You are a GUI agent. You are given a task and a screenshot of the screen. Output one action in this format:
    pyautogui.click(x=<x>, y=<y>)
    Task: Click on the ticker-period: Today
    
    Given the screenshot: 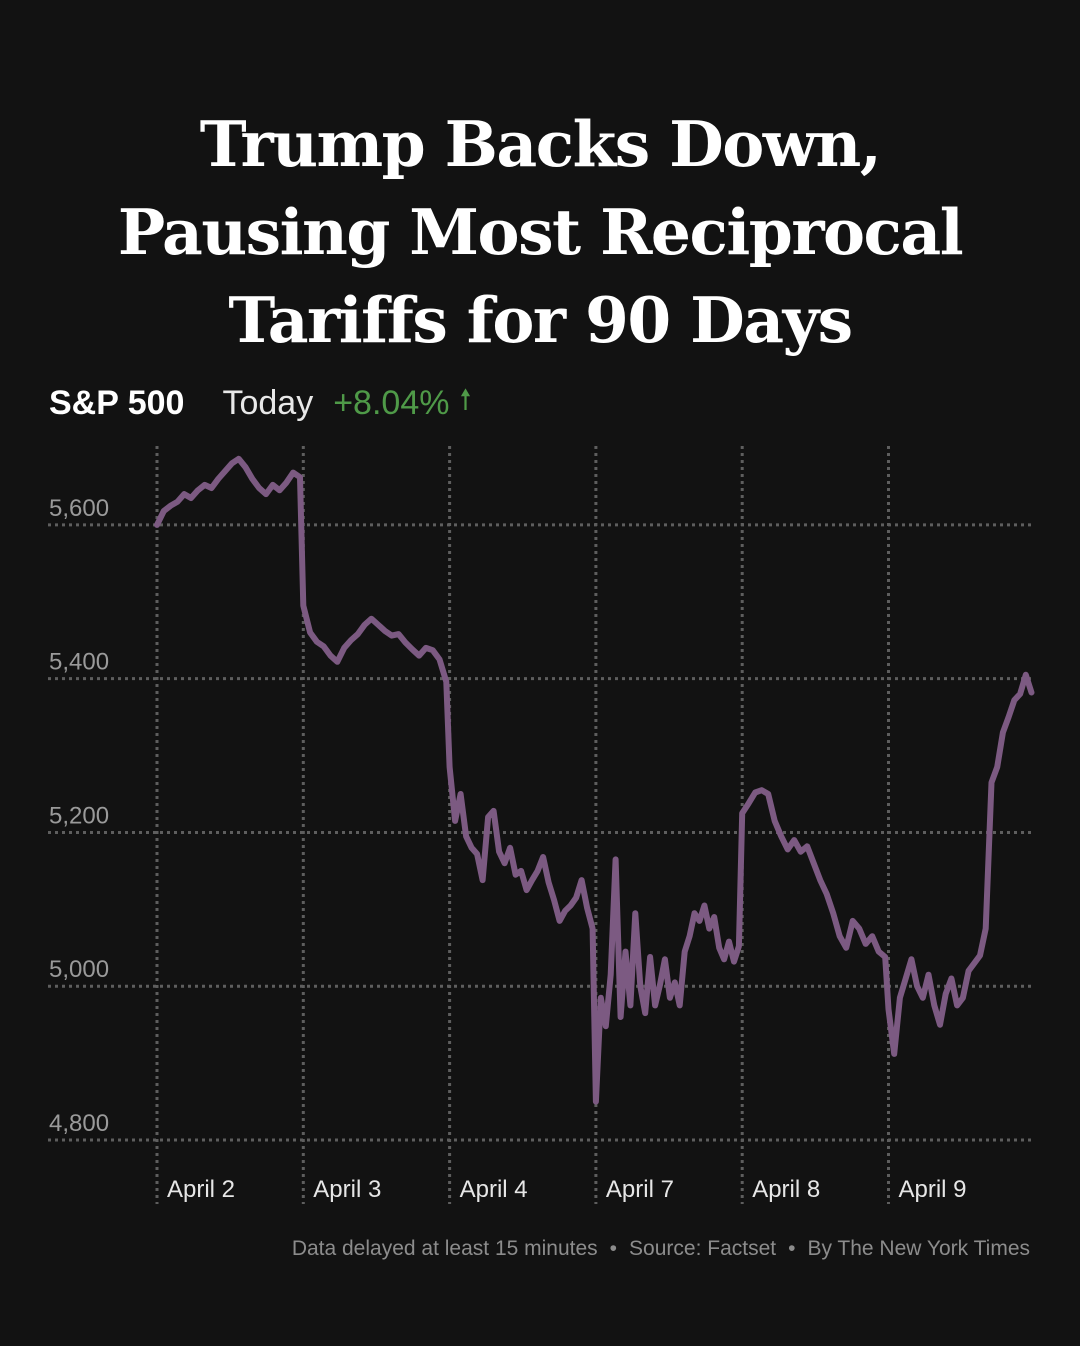 What is the action you would take?
    pyautogui.click(x=268, y=402)
    